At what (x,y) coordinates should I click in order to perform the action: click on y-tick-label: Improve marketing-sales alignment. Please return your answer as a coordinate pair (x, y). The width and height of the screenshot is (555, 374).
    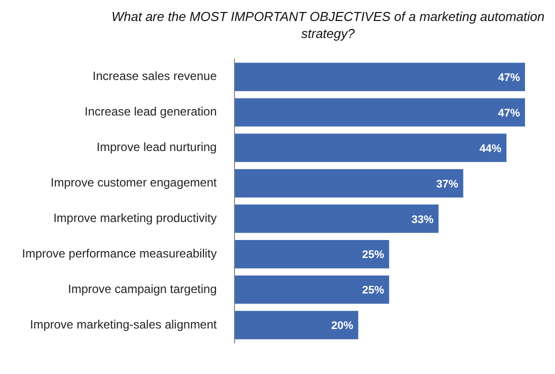
    Looking at the image, I should click on (124, 324).